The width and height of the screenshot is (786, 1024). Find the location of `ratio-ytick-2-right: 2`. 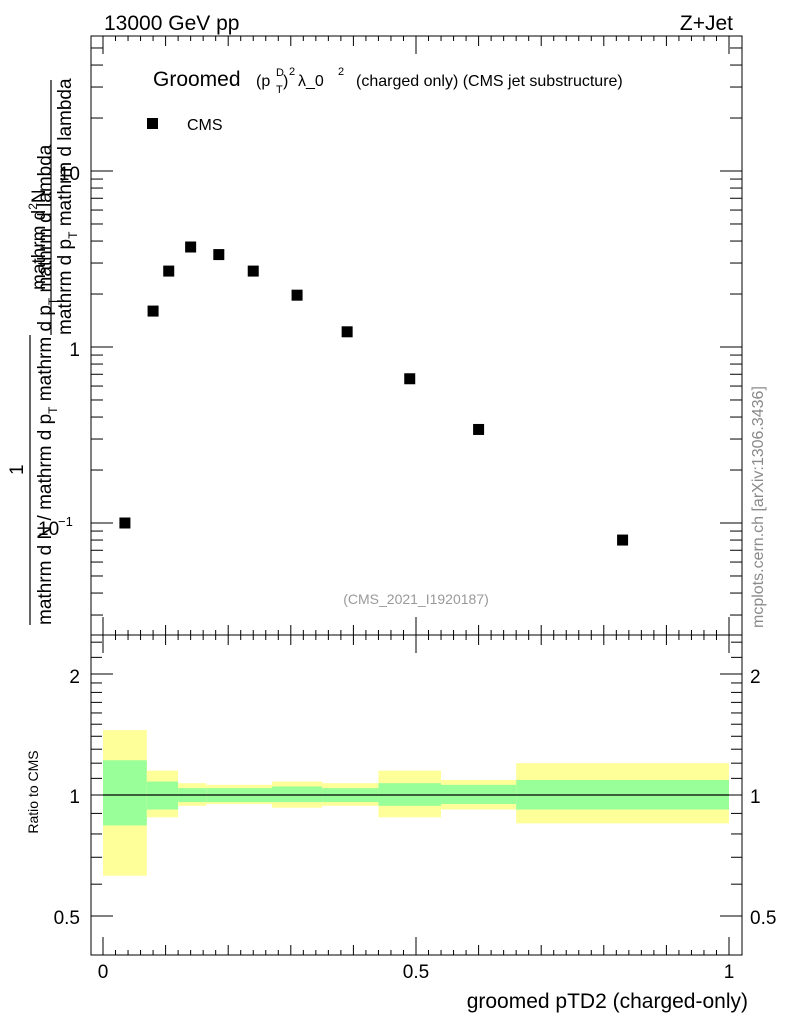

ratio-ytick-2-right: 2 is located at coordinates (755, 677).